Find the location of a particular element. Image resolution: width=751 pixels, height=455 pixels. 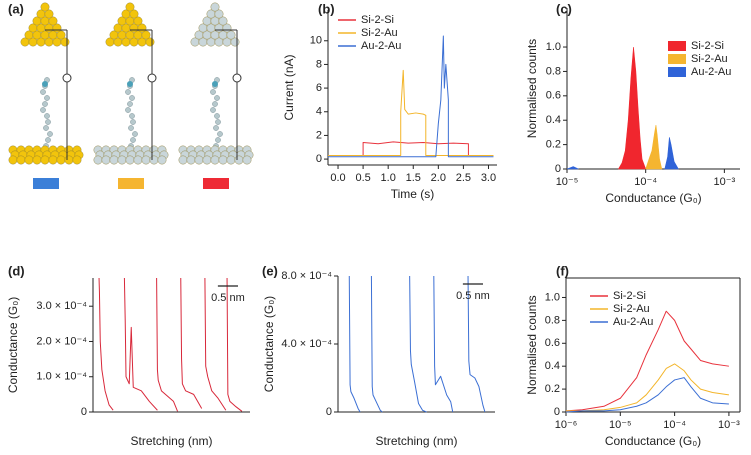

y-tick-label: 0.4 is located at coordinates (552, 366).